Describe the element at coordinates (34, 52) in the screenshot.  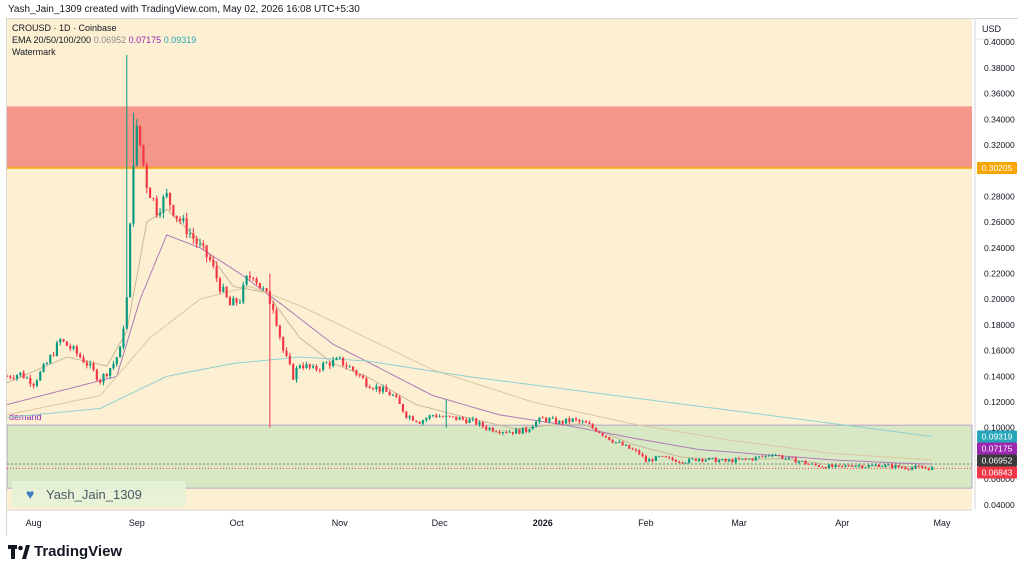
I see `legend-watermark: Watermark` at that location.